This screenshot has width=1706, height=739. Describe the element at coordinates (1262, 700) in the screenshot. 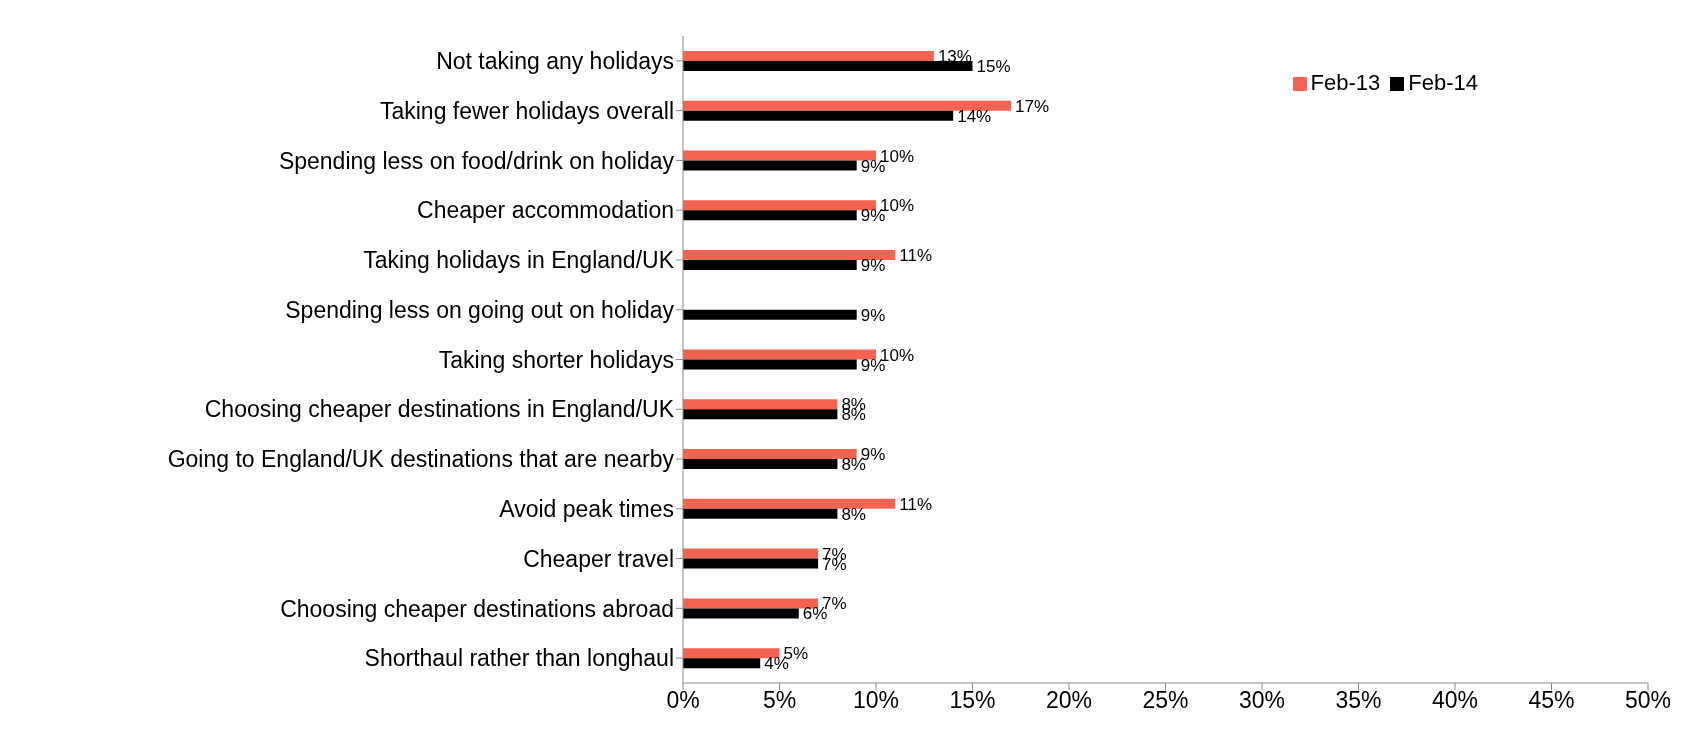

I see `x-tick-label: 30%` at that location.